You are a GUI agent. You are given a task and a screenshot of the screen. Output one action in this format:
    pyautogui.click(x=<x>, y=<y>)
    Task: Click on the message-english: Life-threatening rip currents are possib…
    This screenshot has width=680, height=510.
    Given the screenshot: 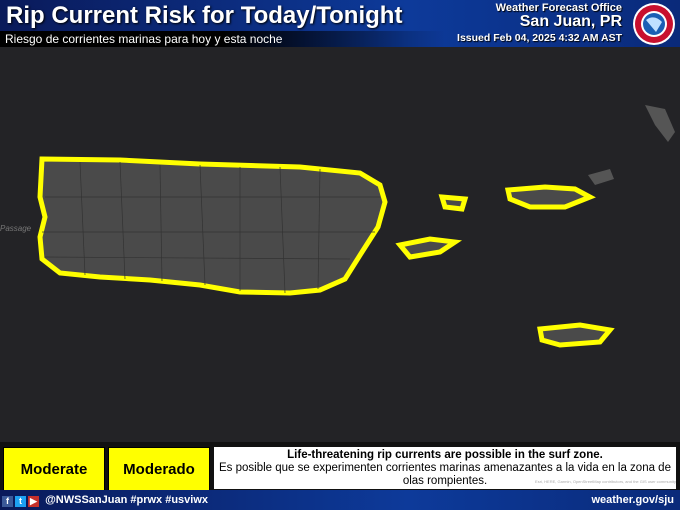 What is the action you would take?
    pyautogui.click(x=445, y=455)
    